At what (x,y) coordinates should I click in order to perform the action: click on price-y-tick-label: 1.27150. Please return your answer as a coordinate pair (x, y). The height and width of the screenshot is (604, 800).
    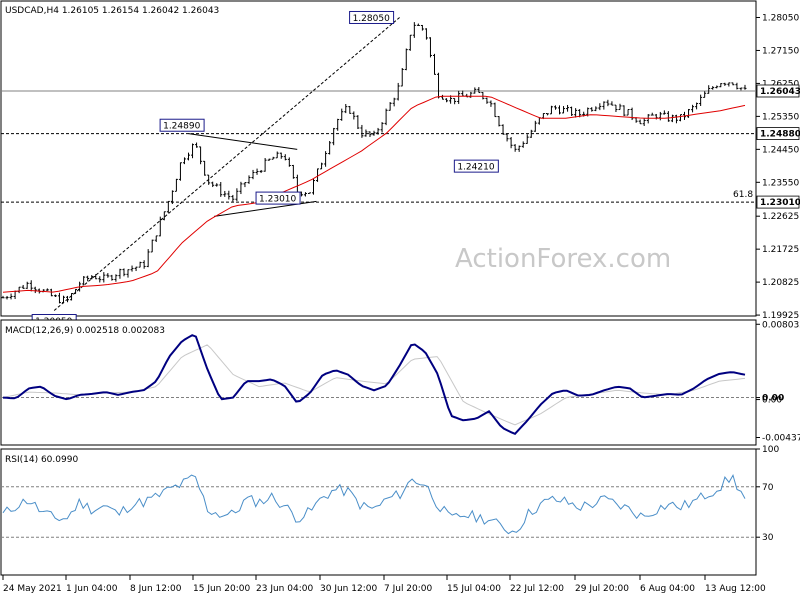
    Looking at the image, I should click on (780, 51).